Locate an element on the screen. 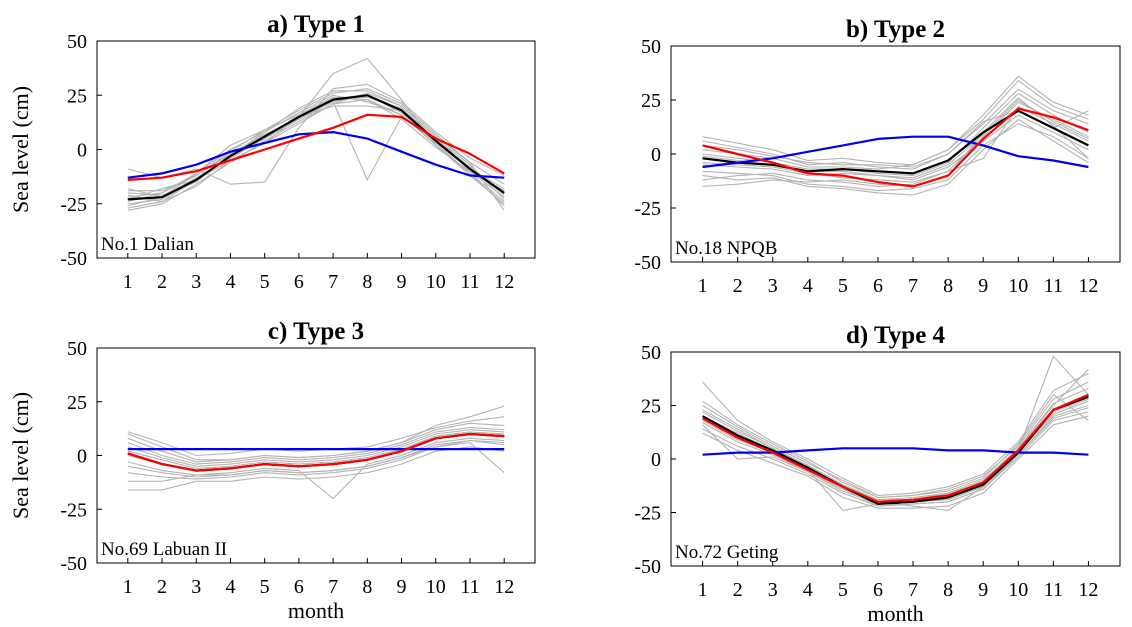 The width and height of the screenshot is (1132, 627). station-label: No.72 Geting is located at coordinates (727, 552).